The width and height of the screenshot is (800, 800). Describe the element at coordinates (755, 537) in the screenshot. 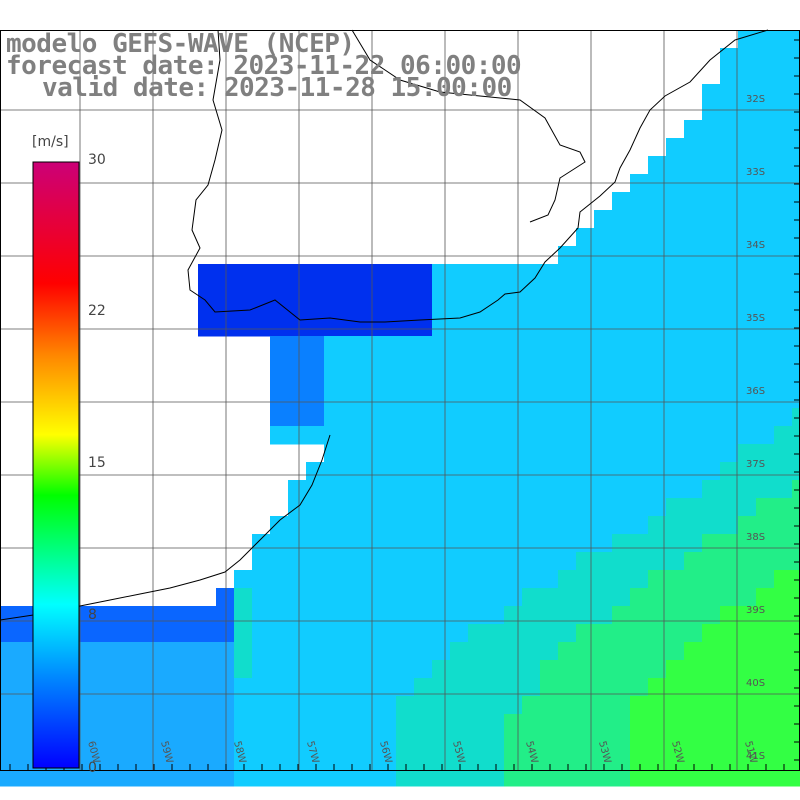

I see `lat-label: 38S` at that location.